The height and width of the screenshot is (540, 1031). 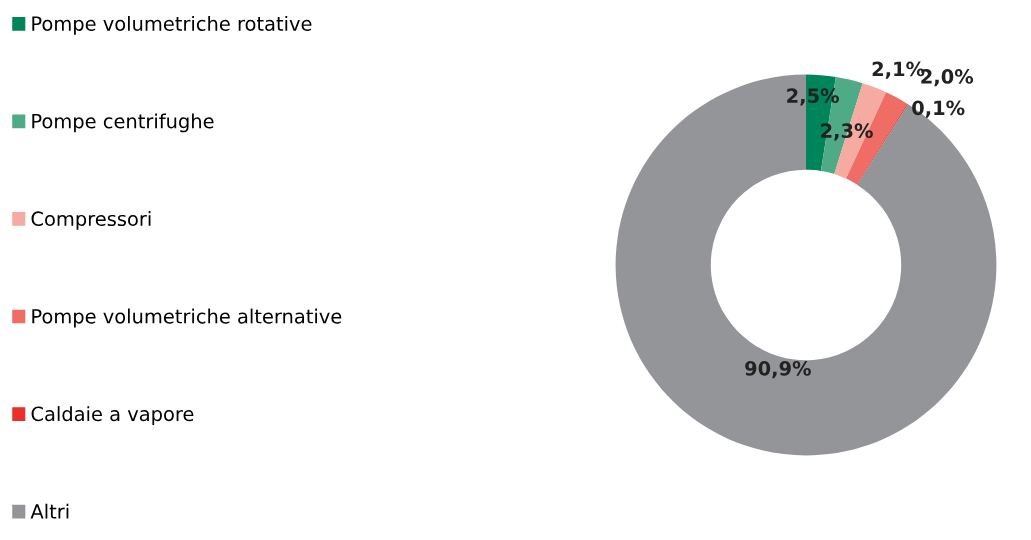 What do you see at coordinates (847, 132) in the screenshot?
I see `data-label: 2,3%` at bounding box center [847, 132].